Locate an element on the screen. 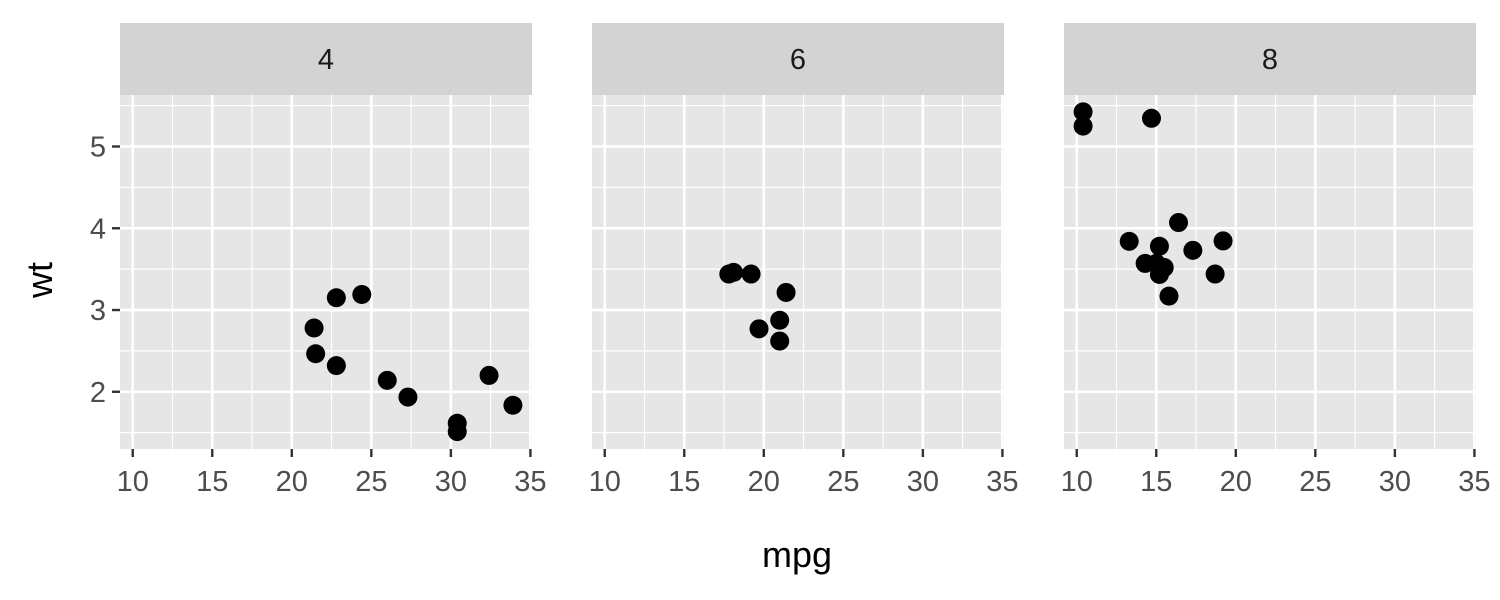  x-axis-title: mpg is located at coordinates (797, 554).